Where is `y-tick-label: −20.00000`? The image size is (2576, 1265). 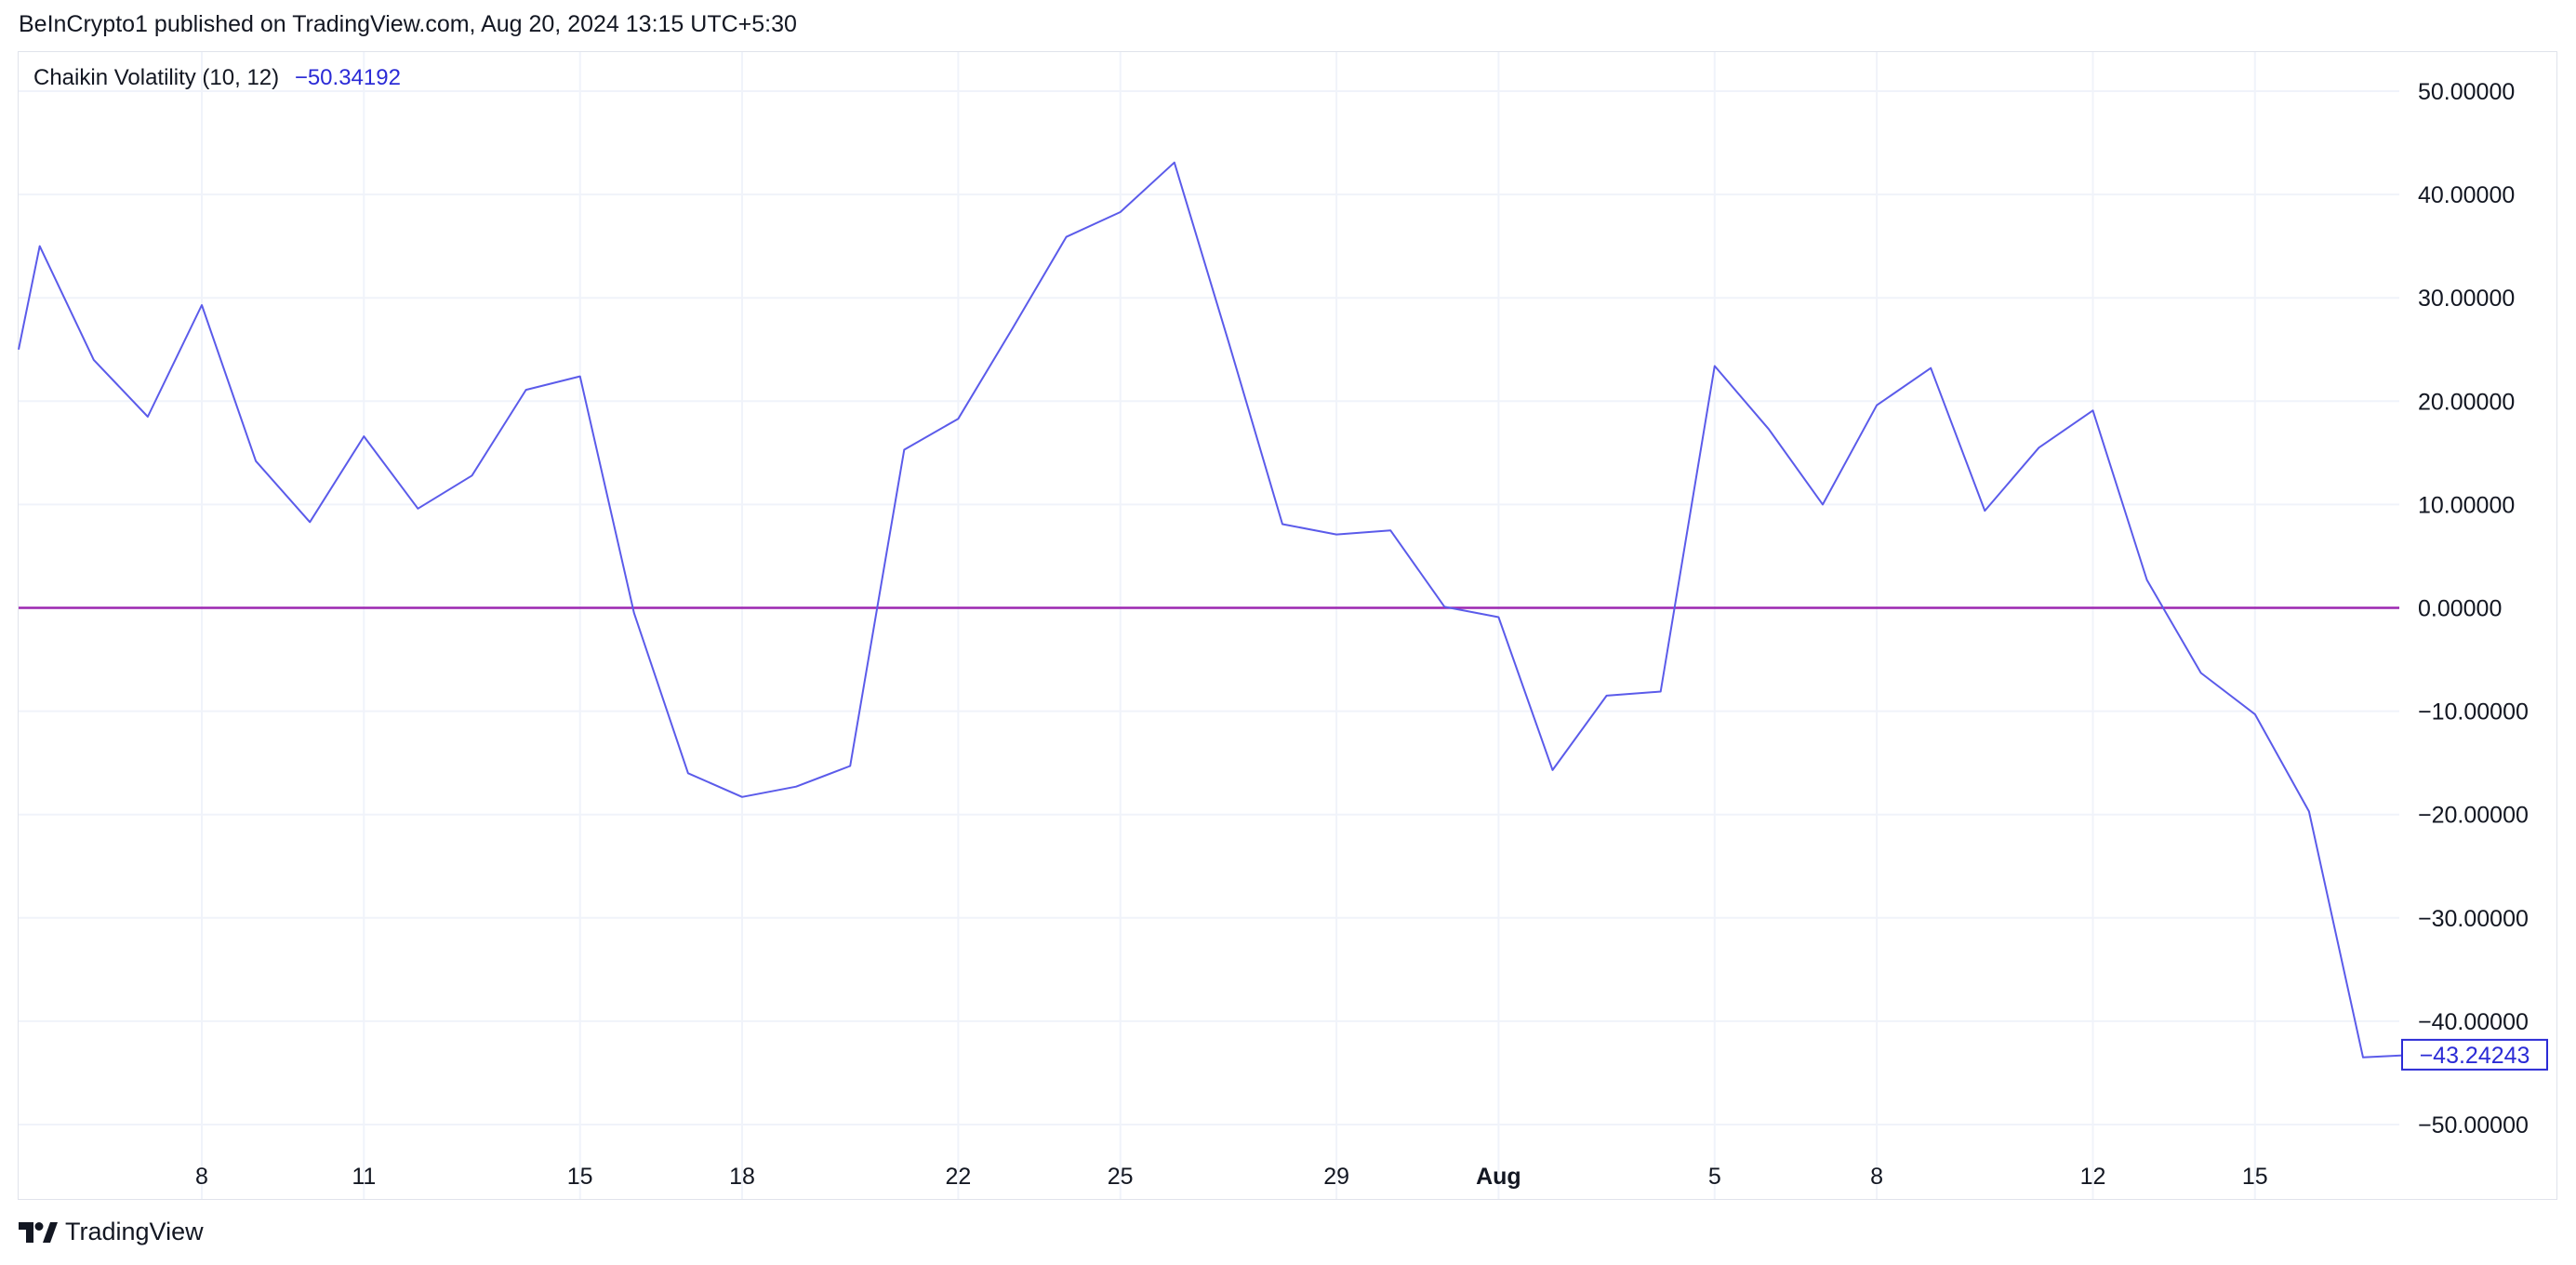 y-tick-label: −20.00000 is located at coordinates (2473, 816).